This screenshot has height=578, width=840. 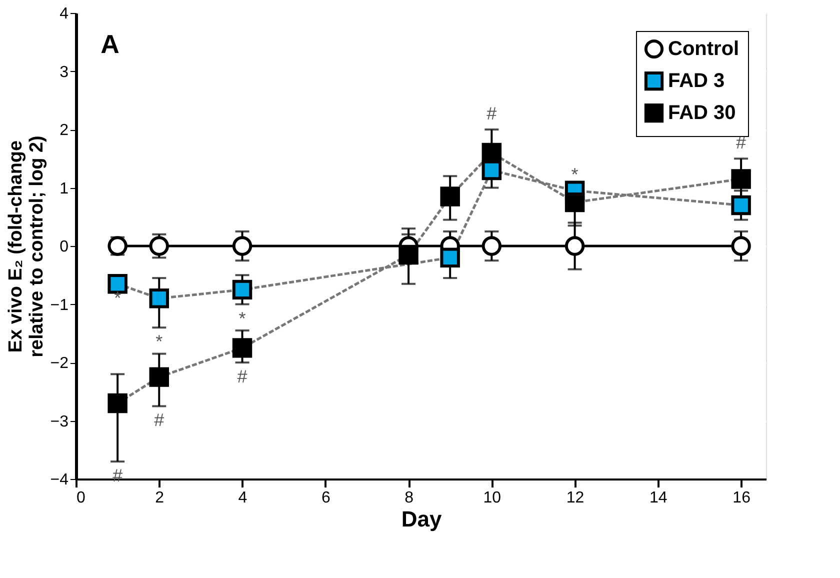 What do you see at coordinates (325, 498) in the screenshot?
I see `x-tick-label: 6` at bounding box center [325, 498].